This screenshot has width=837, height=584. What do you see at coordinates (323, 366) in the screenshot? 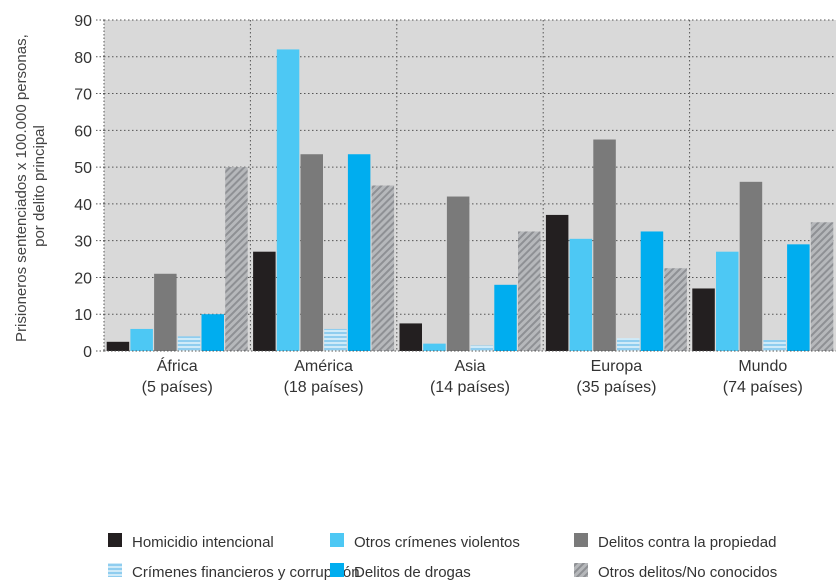
I see `category-label: América` at bounding box center [323, 366].